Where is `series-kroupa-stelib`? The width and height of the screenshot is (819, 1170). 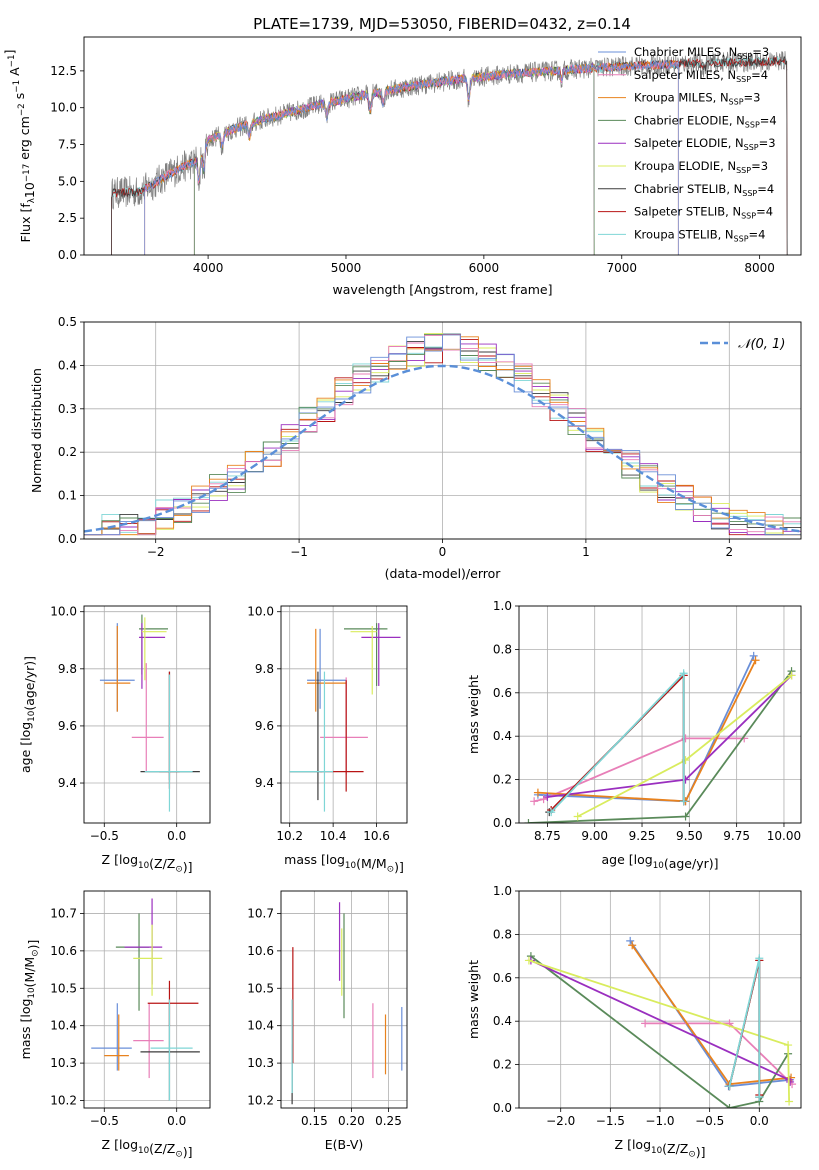 series-kroupa-stelib is located at coordinates (744, 1028).